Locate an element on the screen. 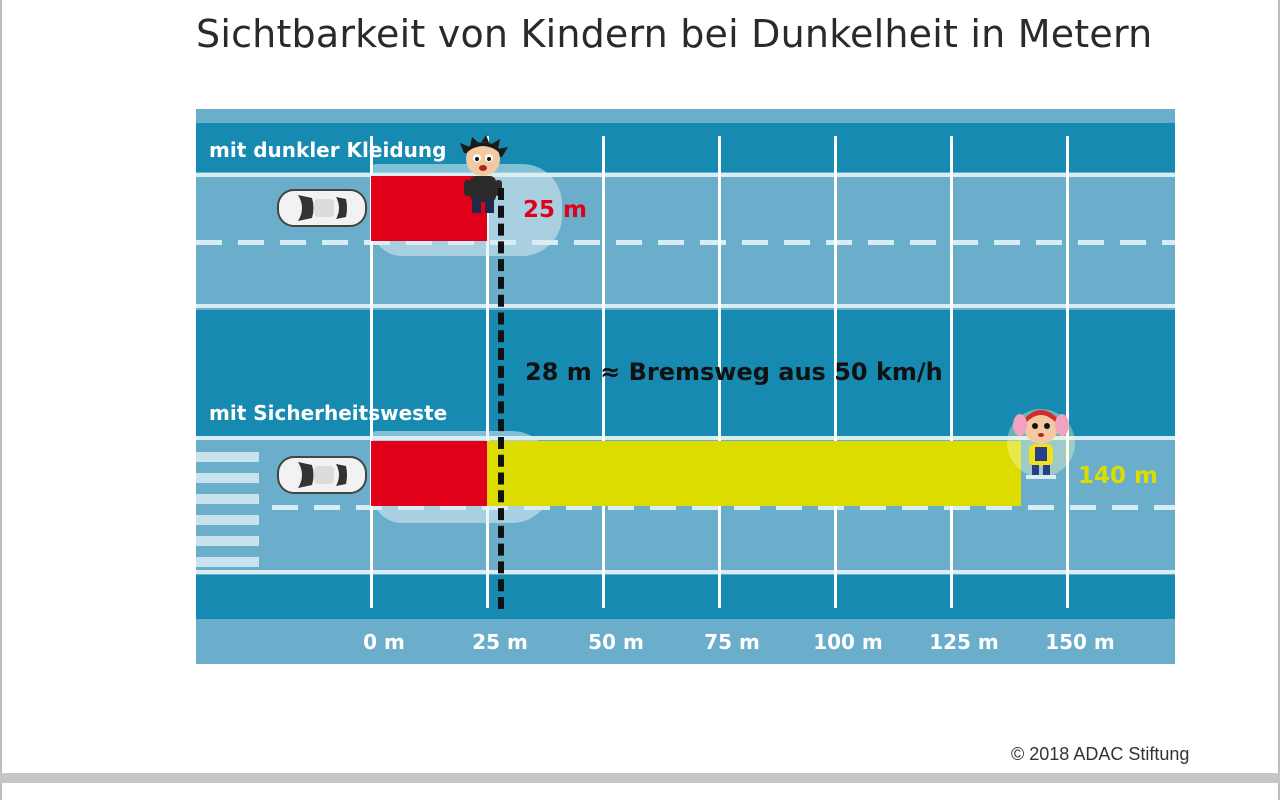 This screenshot has width=1280, height=800. road-band-top is located at coordinates (685, 147).